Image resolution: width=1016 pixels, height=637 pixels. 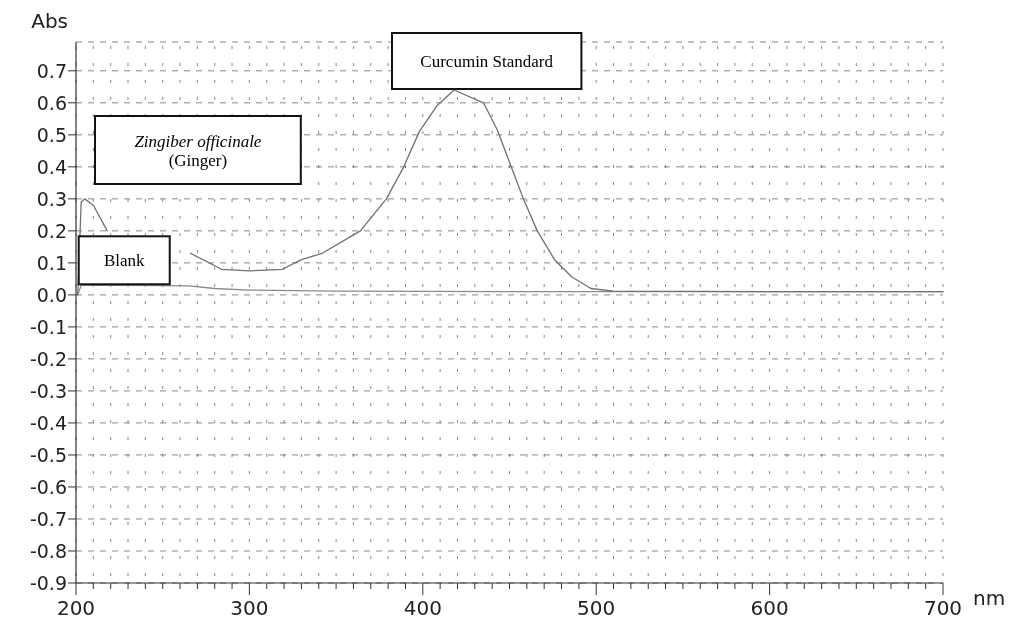 What do you see at coordinates (48, 358) in the screenshot?
I see `y-tick-label: -0.2` at bounding box center [48, 358].